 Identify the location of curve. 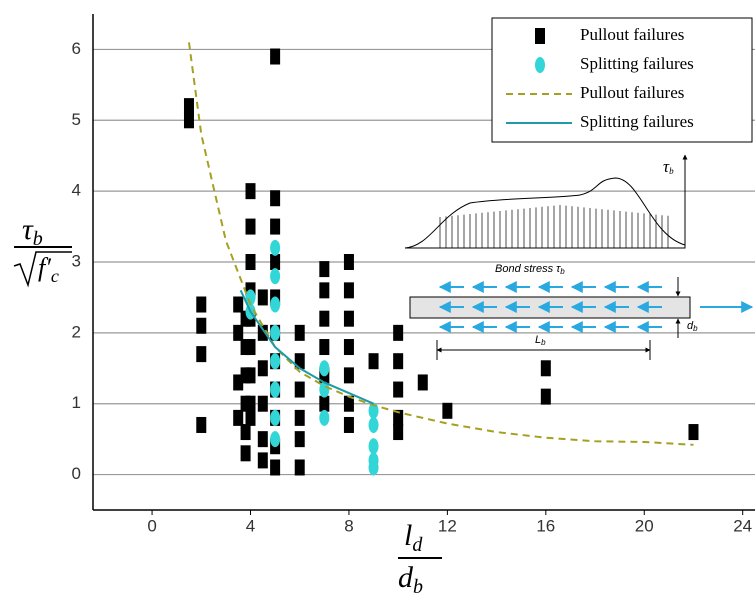
(306, 347).